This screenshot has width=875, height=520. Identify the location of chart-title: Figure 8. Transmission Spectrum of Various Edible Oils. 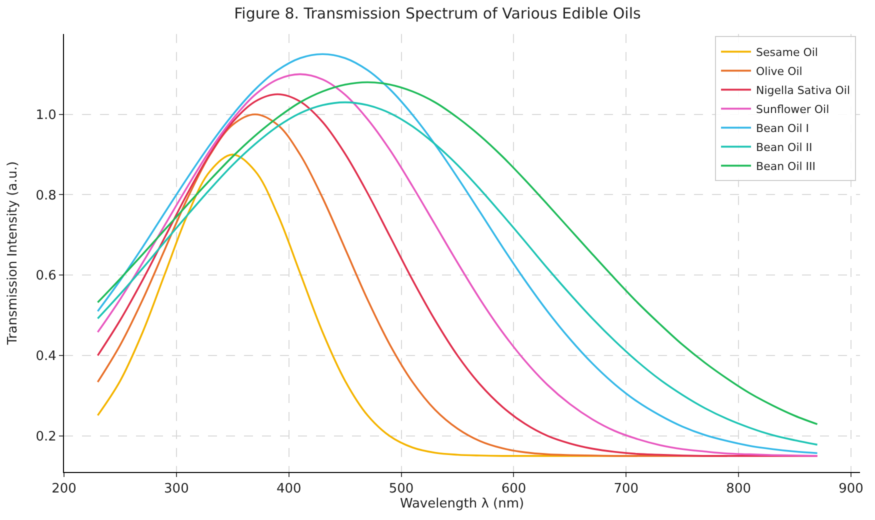
(438, 13).